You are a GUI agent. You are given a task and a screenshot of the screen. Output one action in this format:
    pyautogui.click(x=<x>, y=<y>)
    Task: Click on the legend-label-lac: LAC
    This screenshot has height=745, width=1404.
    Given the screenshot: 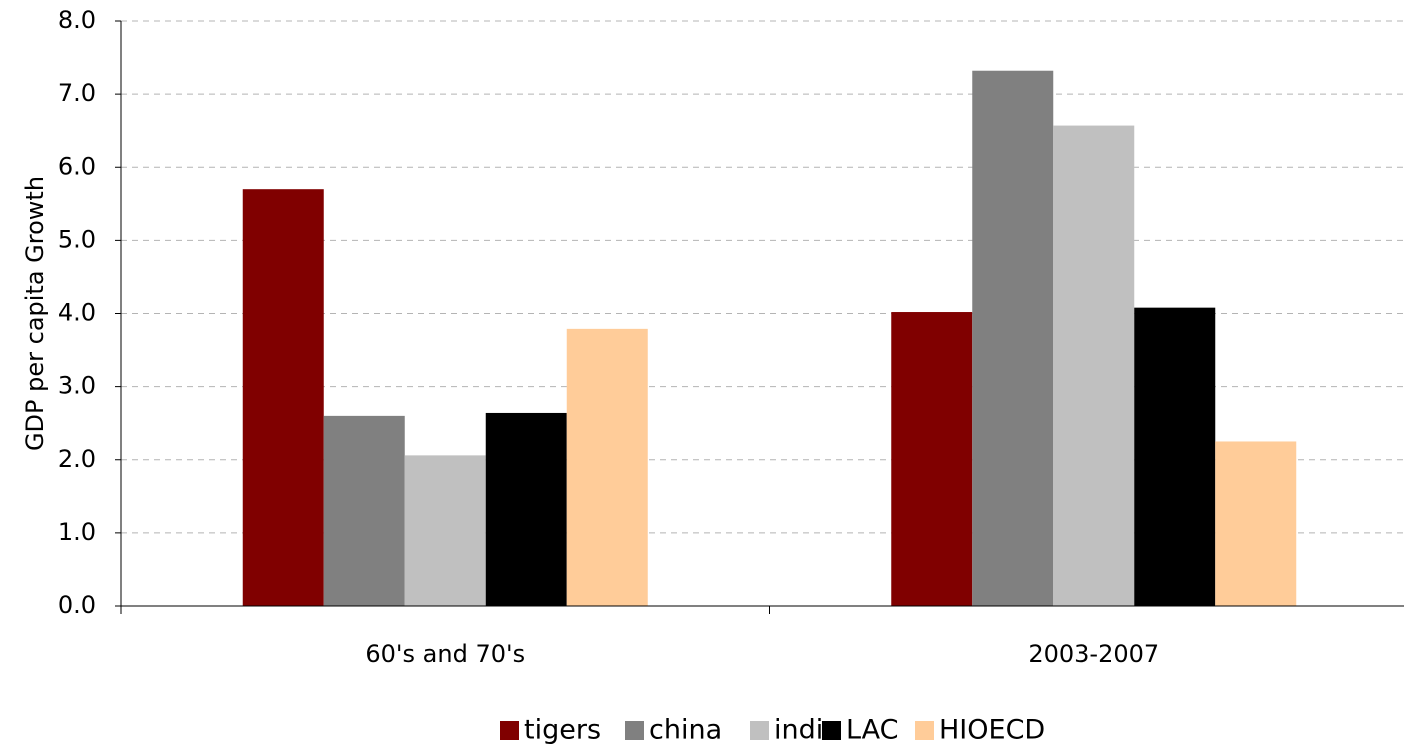 What is the action you would take?
    pyautogui.click(x=872, y=730)
    